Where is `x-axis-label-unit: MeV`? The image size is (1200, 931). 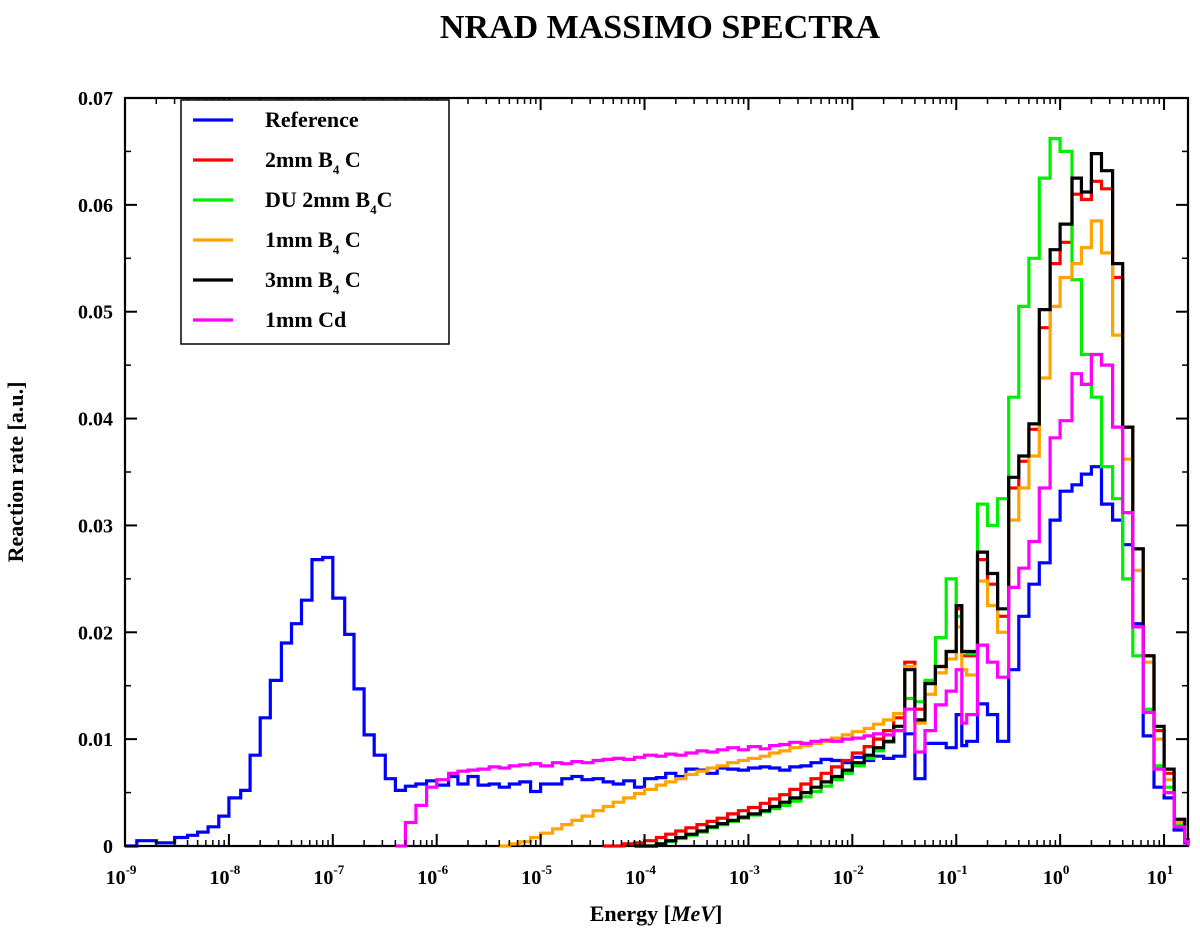
x-axis-label-unit: MeV is located at coordinates (693, 913).